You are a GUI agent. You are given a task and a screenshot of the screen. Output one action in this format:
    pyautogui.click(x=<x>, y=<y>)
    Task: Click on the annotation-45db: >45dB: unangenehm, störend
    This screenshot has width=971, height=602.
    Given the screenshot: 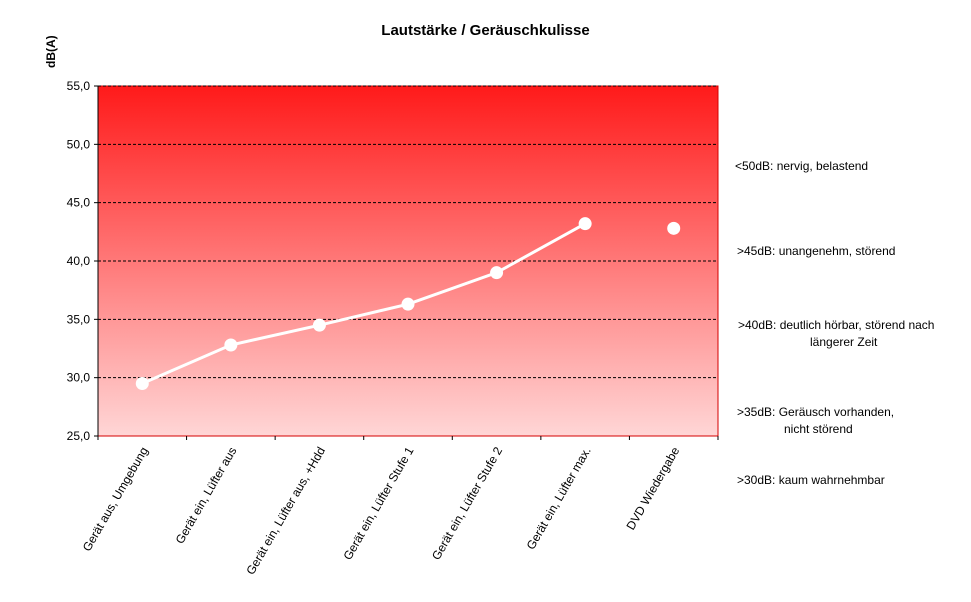 What is the action you would take?
    pyautogui.click(x=816, y=251)
    